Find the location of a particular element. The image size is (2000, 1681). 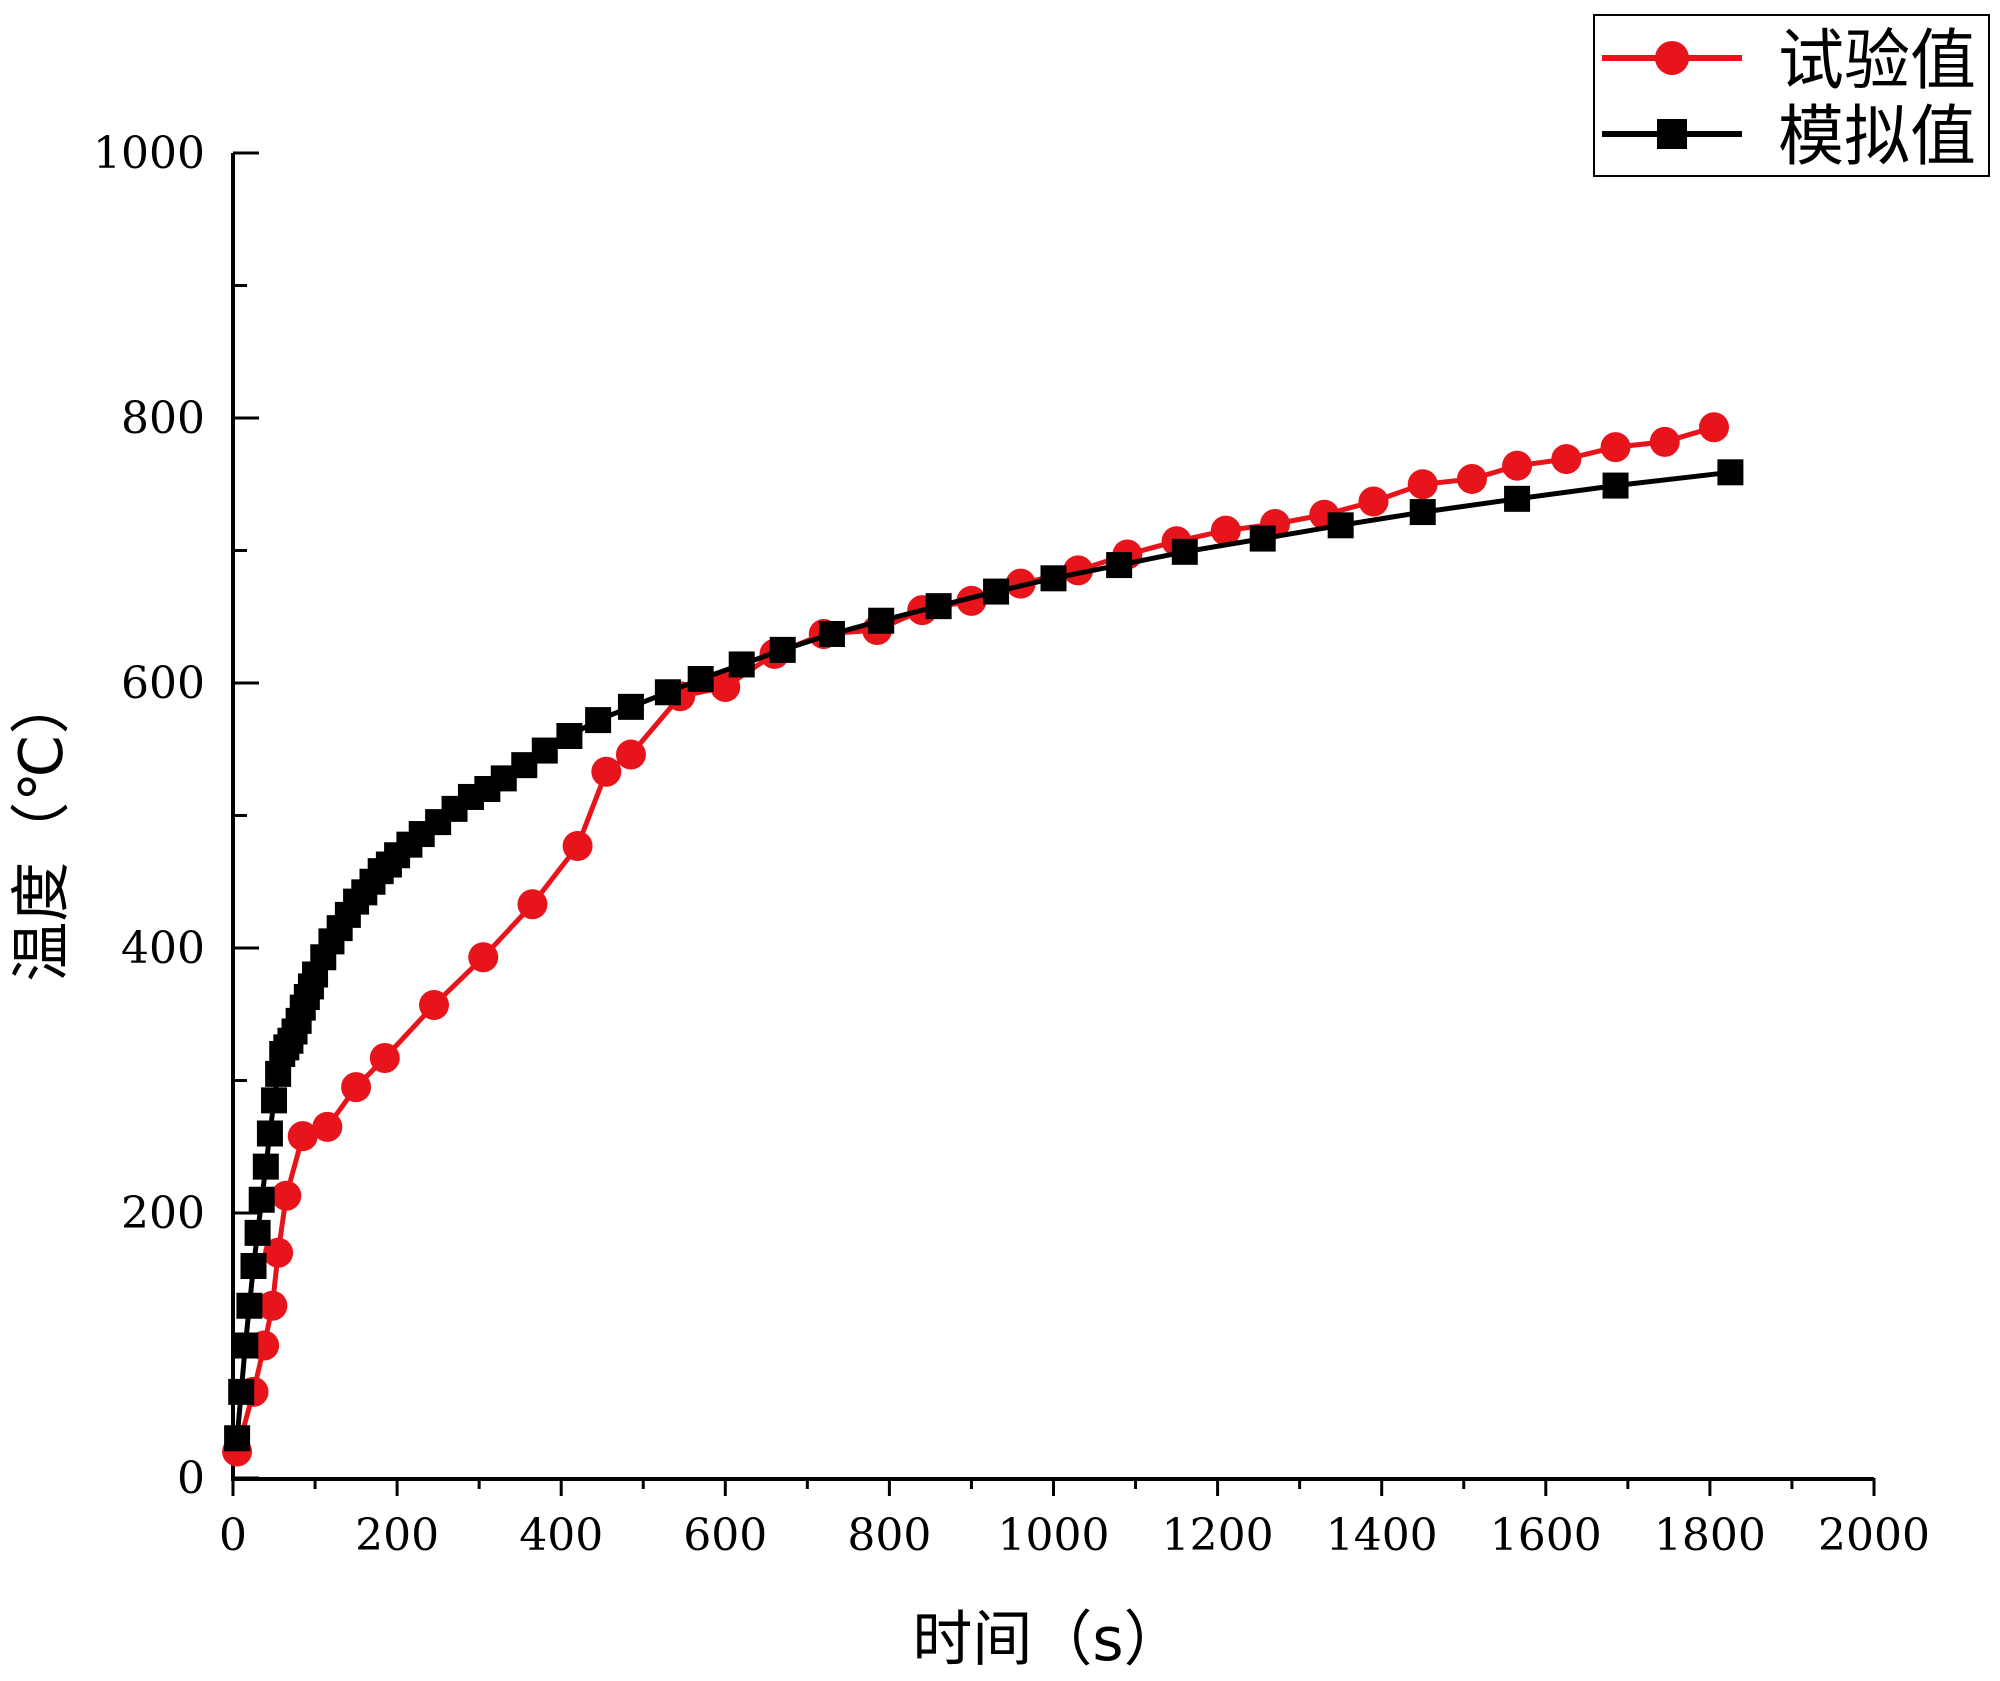

x-tick-label: 1000 is located at coordinates (1054, 1535).